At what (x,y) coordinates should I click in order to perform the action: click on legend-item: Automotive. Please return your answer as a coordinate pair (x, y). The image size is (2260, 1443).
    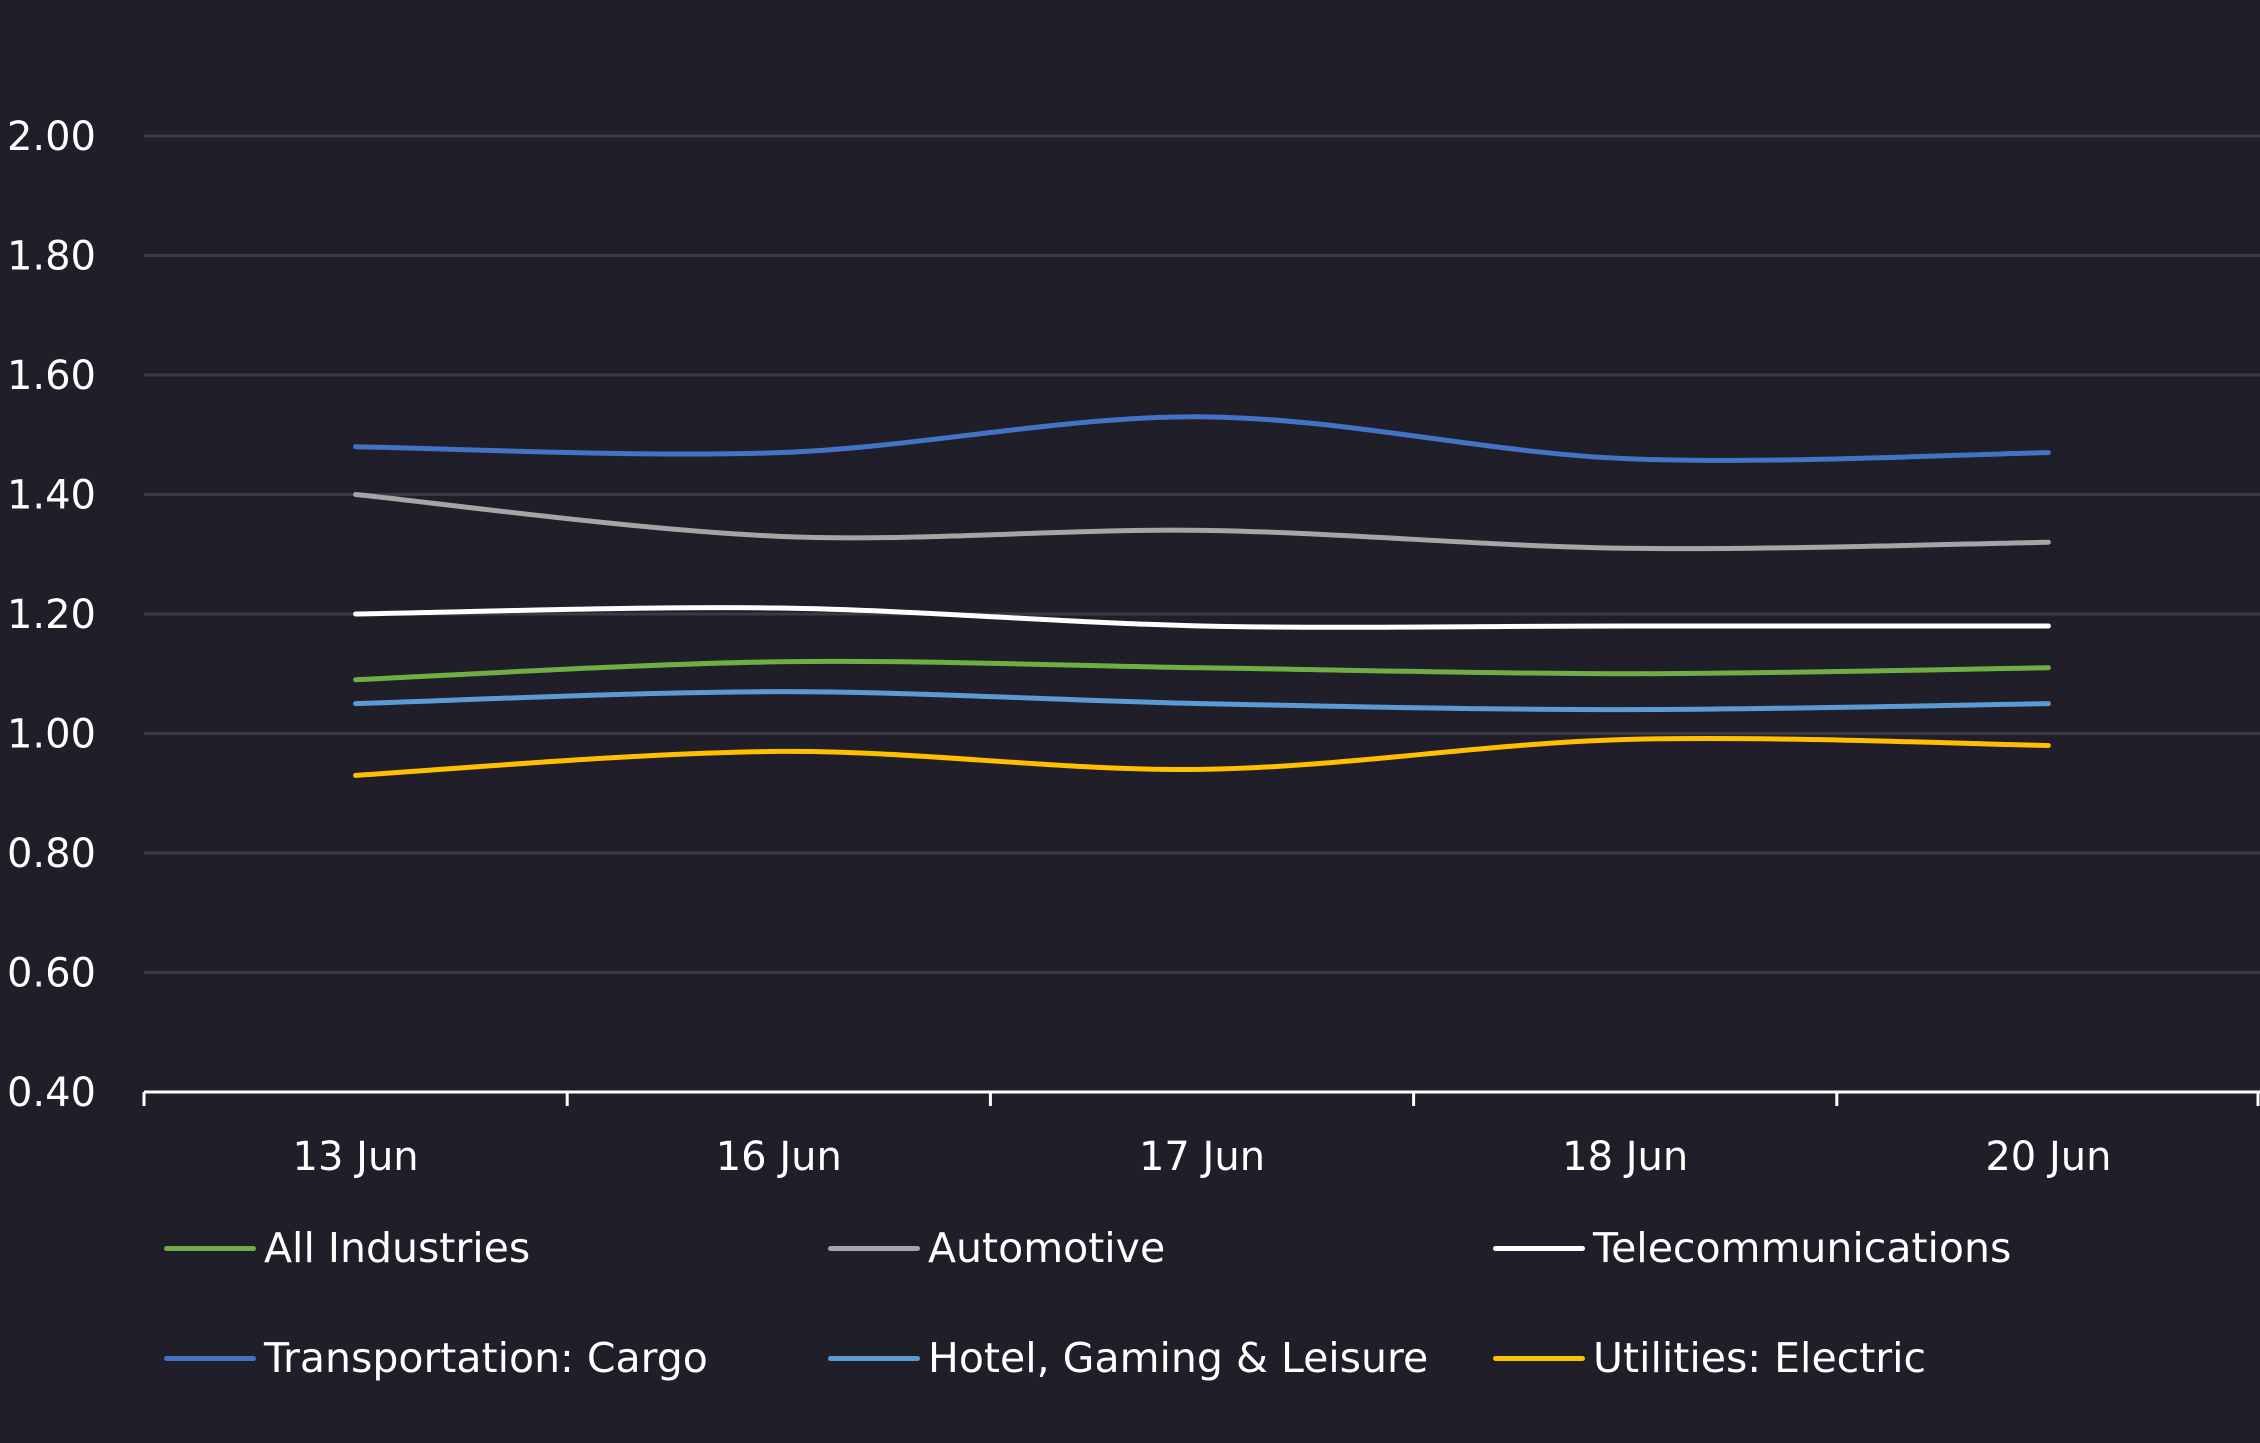
    Looking at the image, I should click on (996, 1248).